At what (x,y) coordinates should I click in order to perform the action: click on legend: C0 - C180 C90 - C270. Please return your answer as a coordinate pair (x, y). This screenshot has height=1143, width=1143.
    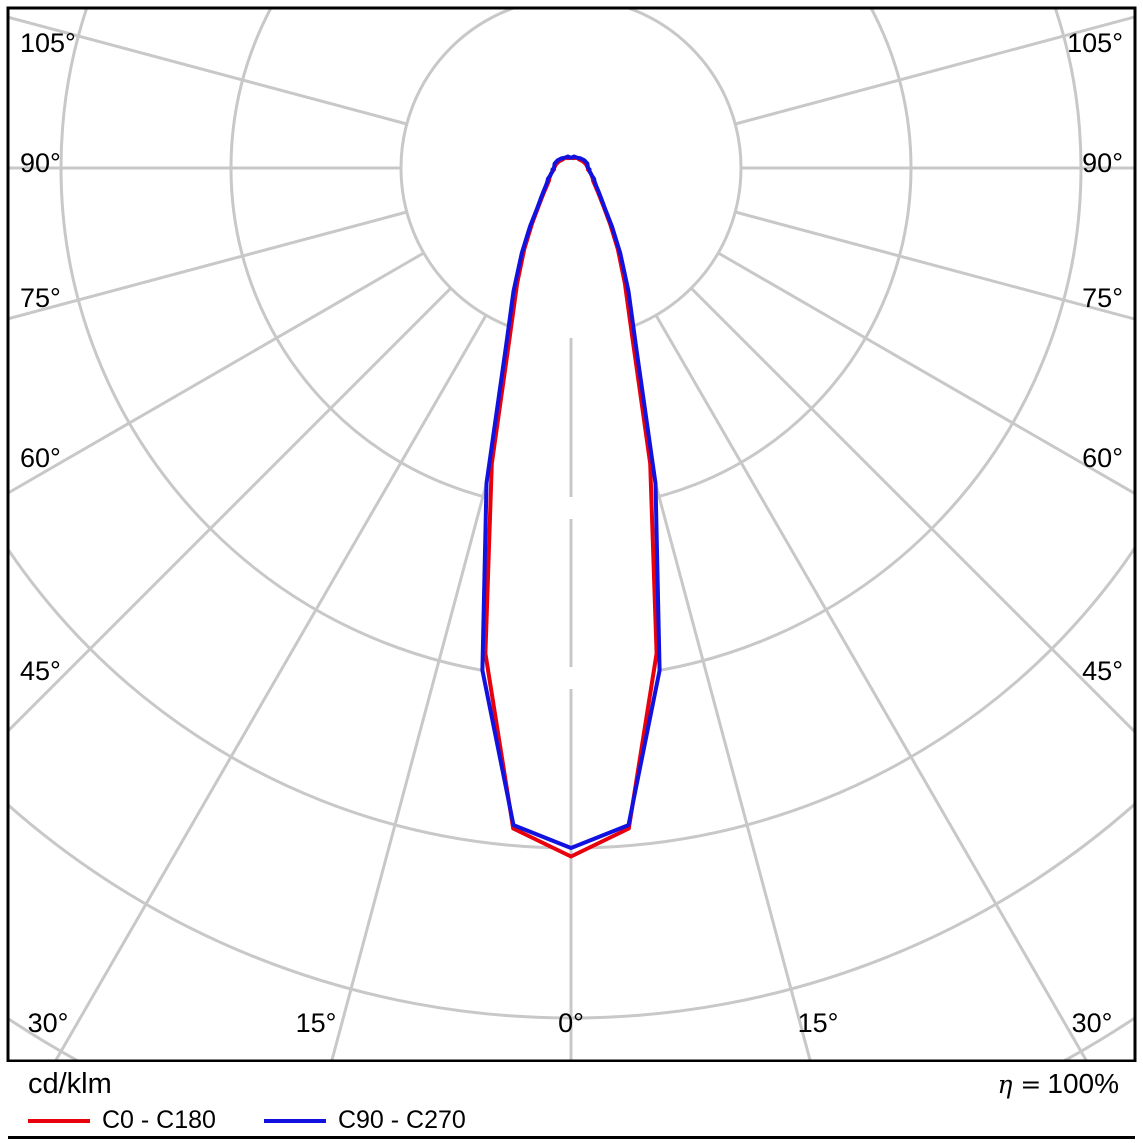
    Looking at the image, I should click on (271, 1120).